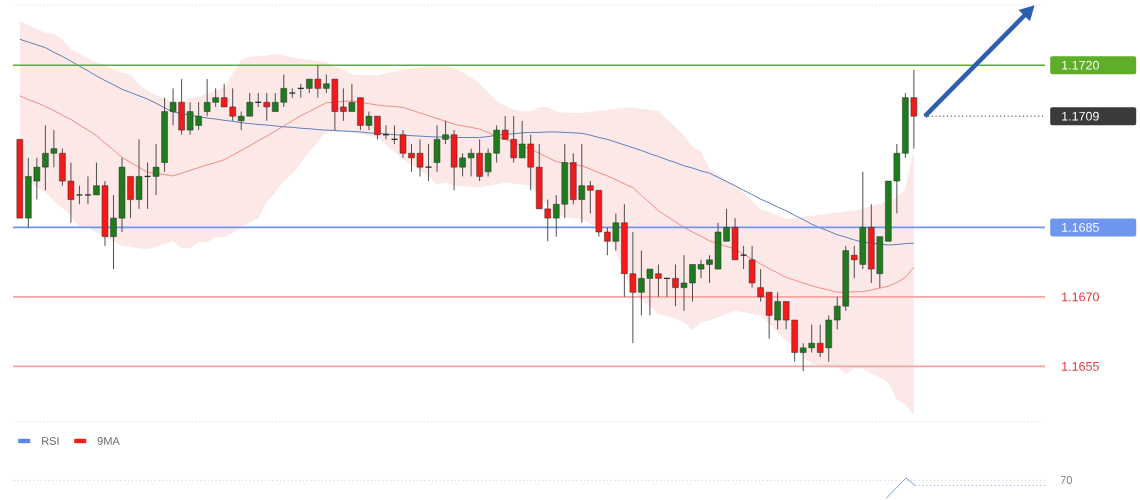  Describe the element at coordinates (1080, 297) in the screenshot. I see `ref-line-label: 1.1670` at that location.